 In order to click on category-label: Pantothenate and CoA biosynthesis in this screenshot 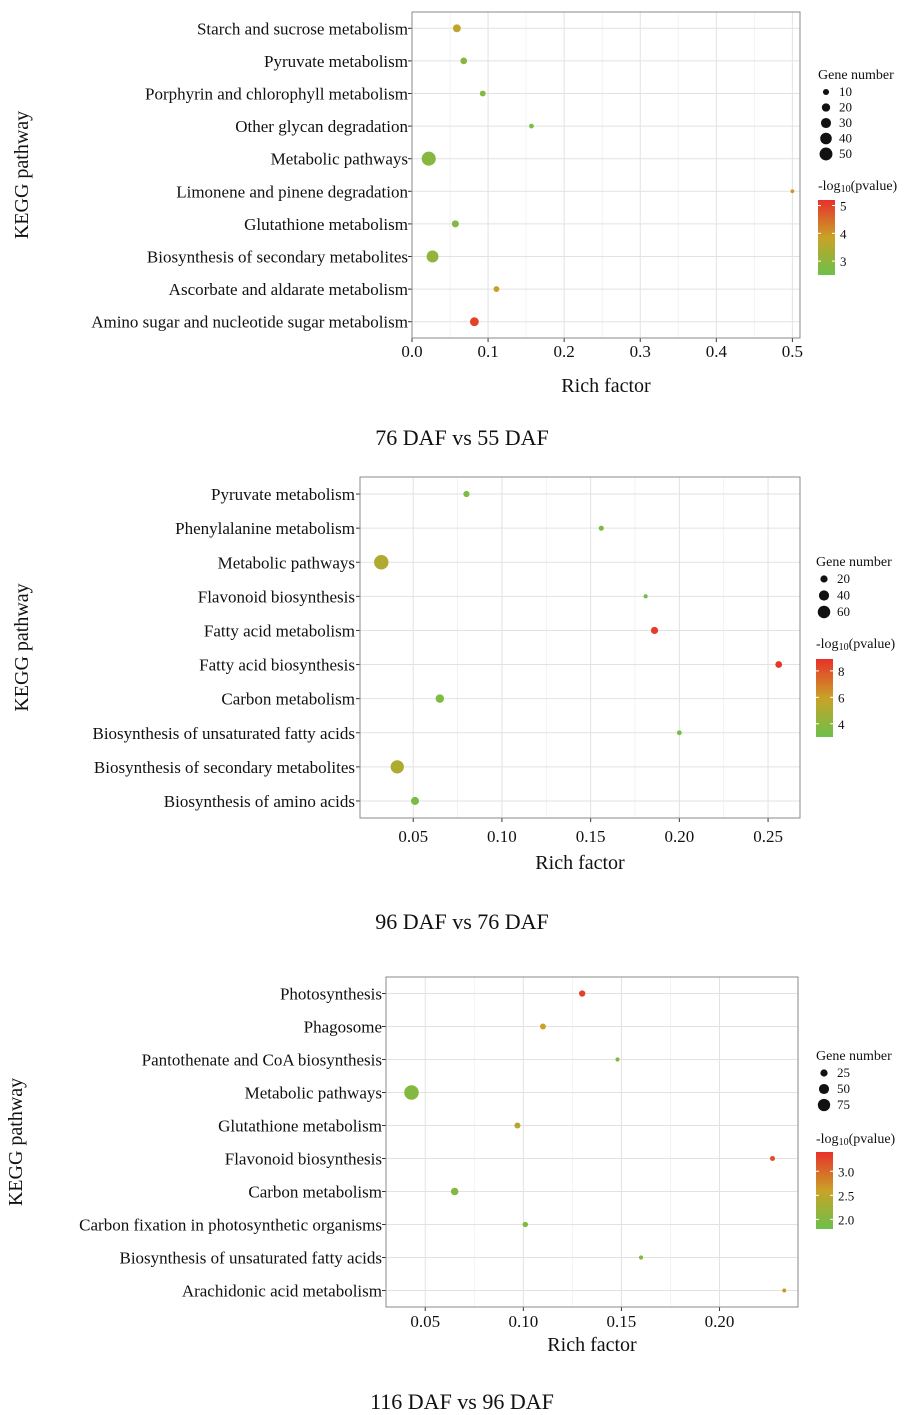, I will do `click(262, 1060)`.